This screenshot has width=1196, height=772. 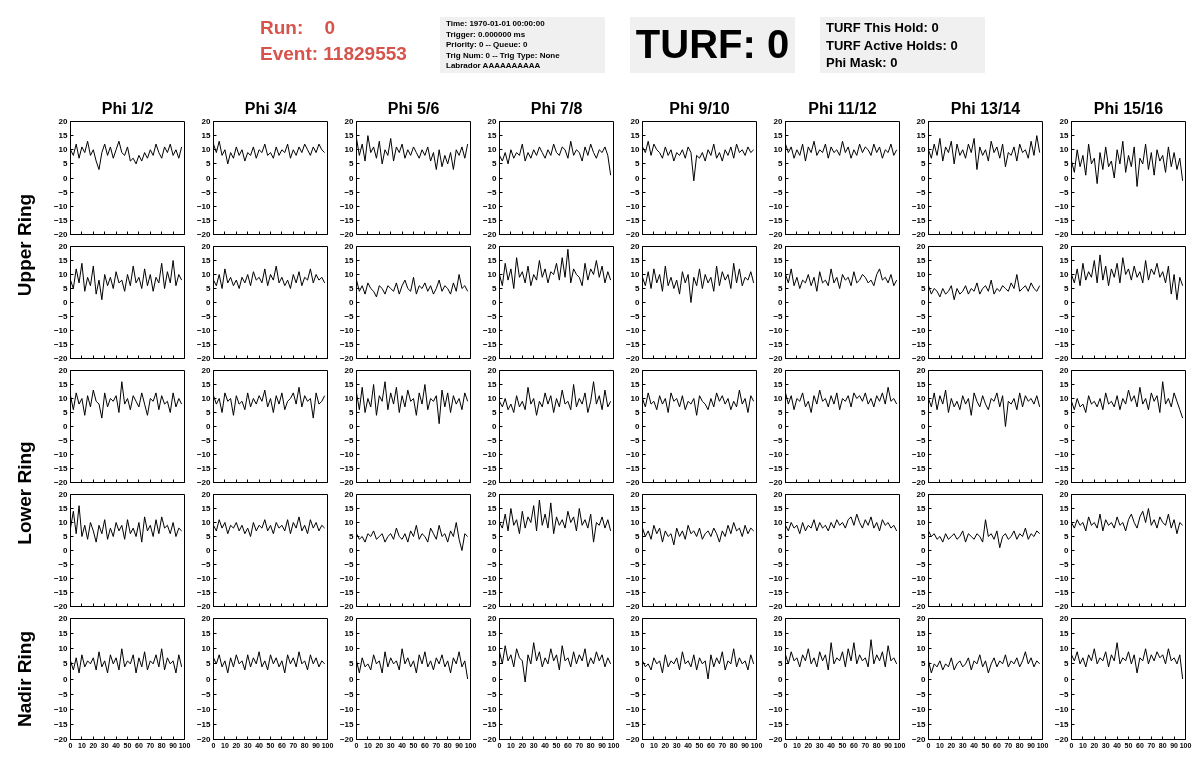 I want to click on text: Upper Ring, so click(x=25, y=245).